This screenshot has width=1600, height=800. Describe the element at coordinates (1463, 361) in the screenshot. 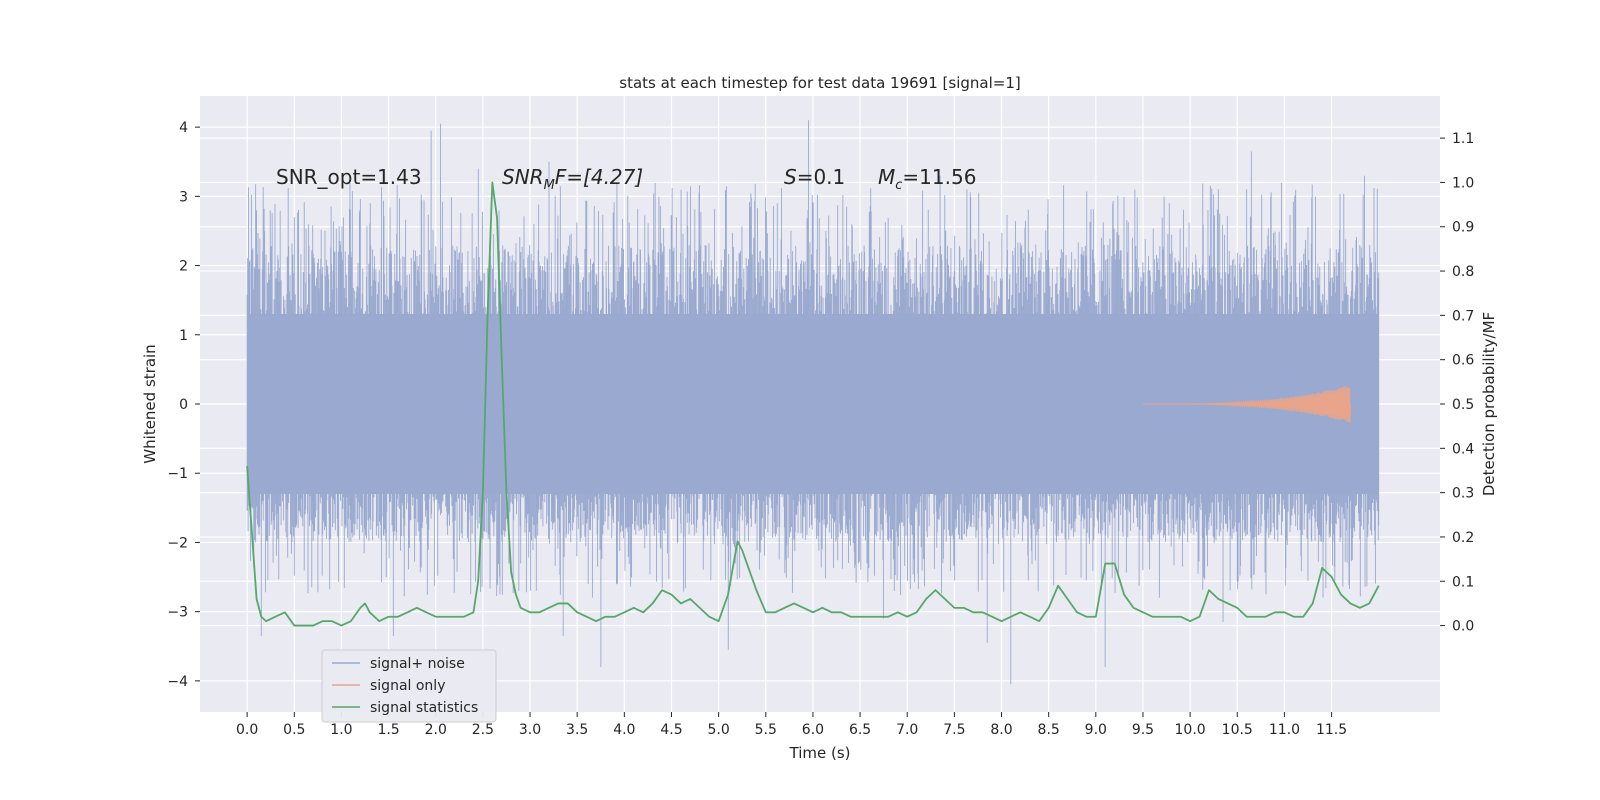

I see `y2-tick-label-5: 0.6` at that location.